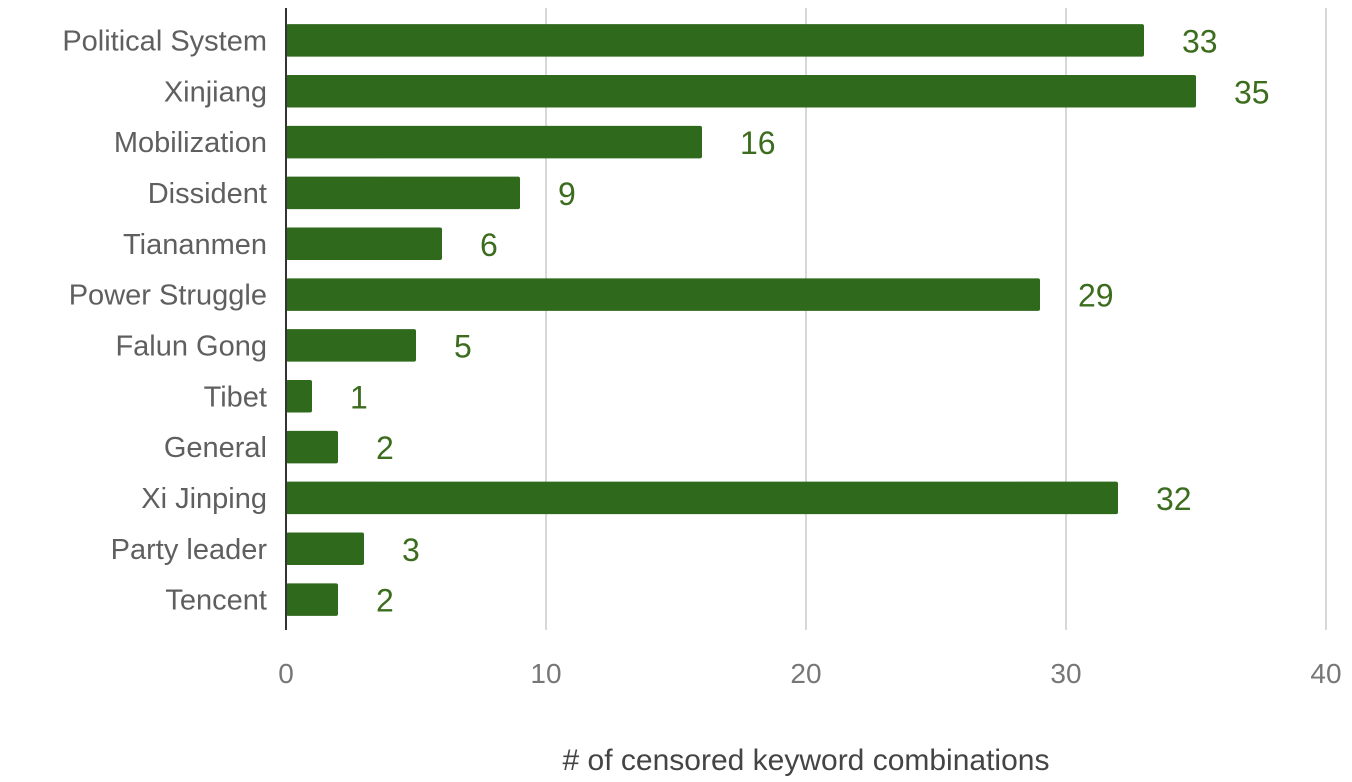 The image size is (1352, 782). What do you see at coordinates (191, 346) in the screenshot?
I see `category-label: Falun Gong` at bounding box center [191, 346].